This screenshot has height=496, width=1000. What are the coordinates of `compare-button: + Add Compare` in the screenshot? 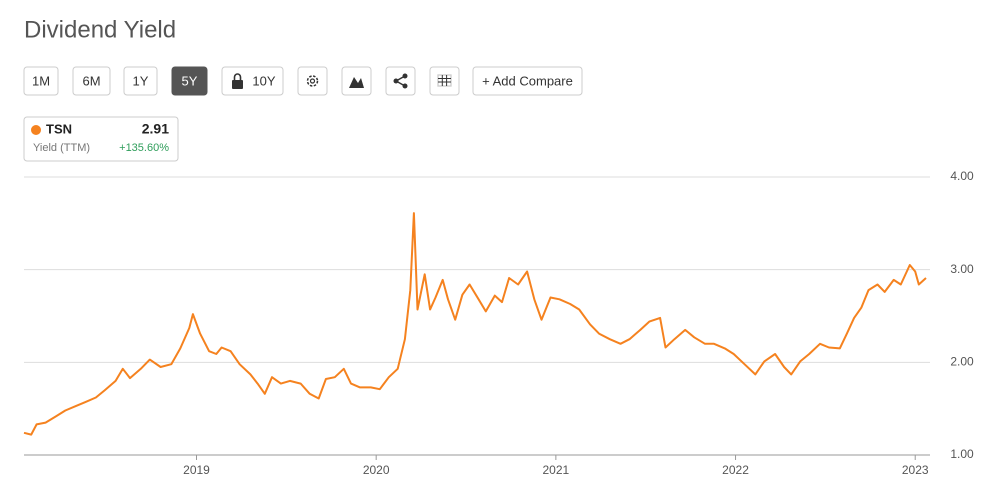 It's located at (527, 81).